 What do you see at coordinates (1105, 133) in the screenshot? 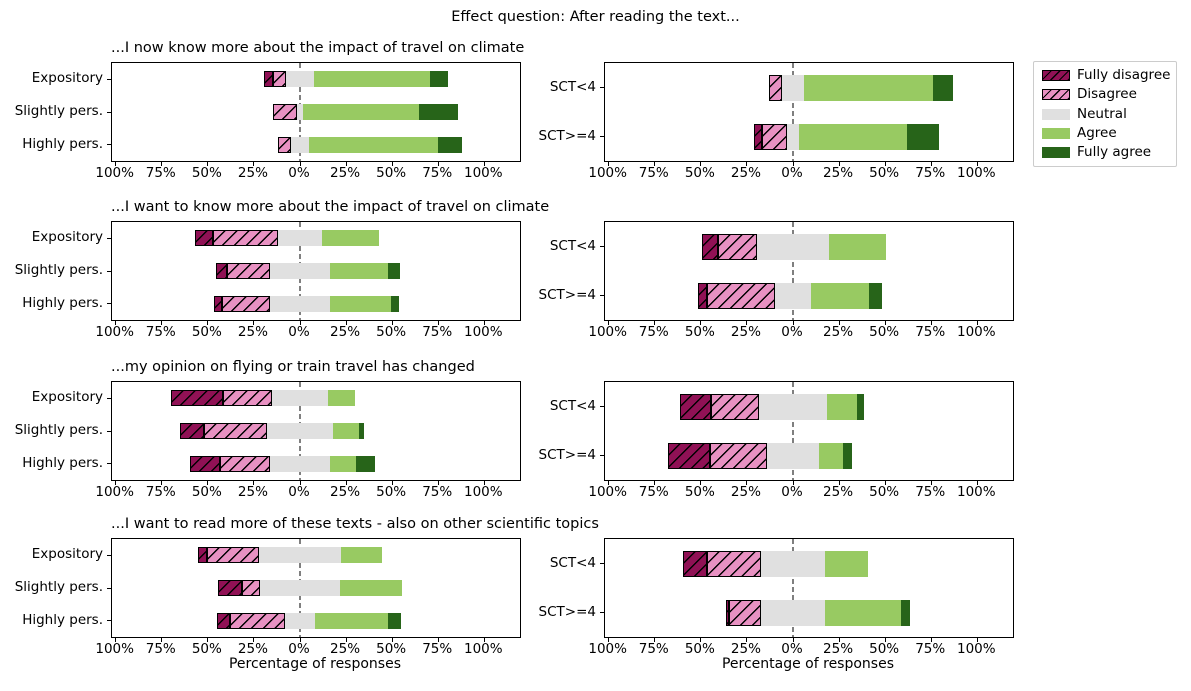
I see `legend-entry-agree: Agree` at bounding box center [1105, 133].